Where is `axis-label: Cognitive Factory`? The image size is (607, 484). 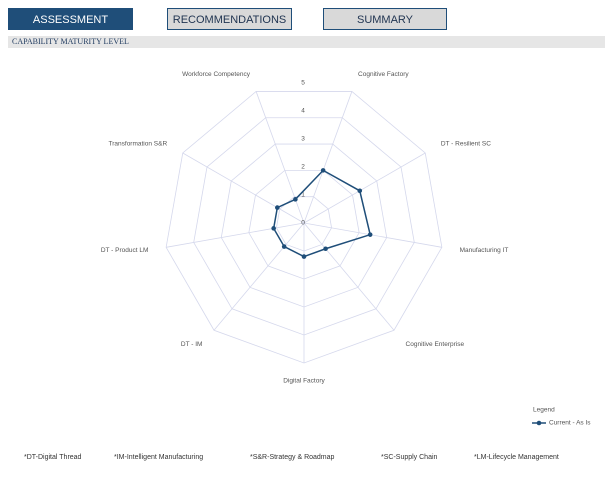 axis-label: Cognitive Factory is located at coordinates (383, 74).